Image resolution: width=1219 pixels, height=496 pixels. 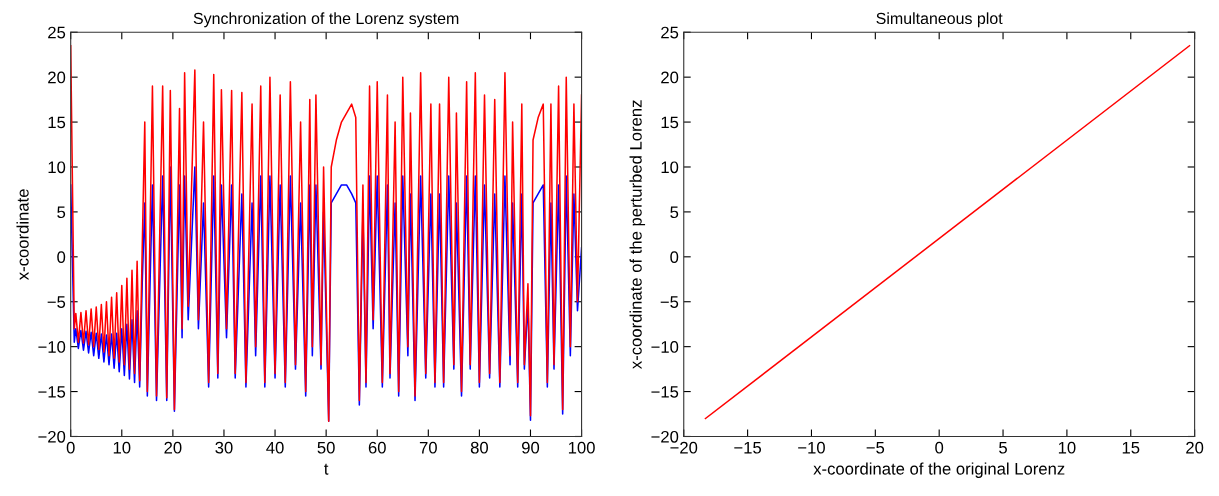 What do you see at coordinates (875, 447) in the screenshot?
I see `x-tick-label: −5` at bounding box center [875, 447].